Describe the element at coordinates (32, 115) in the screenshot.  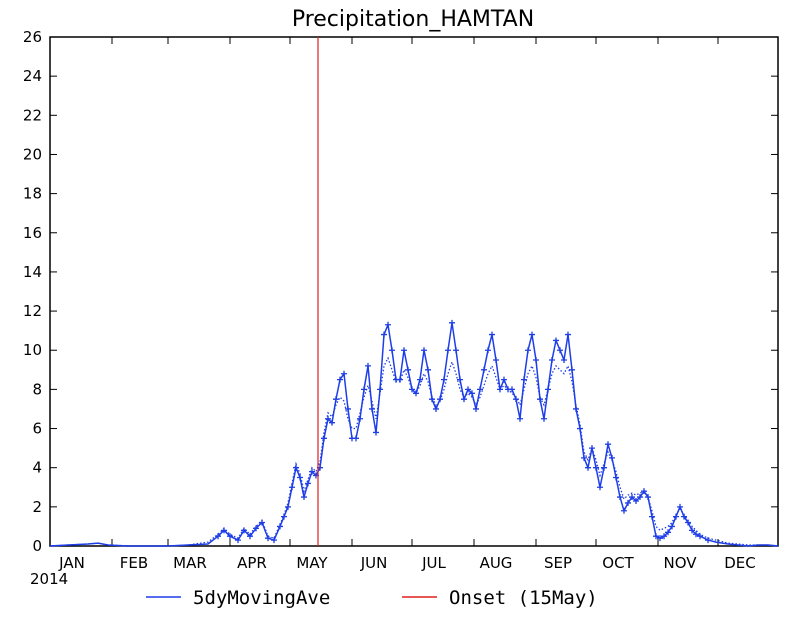
I see `y-tick-label: 22` at that location.